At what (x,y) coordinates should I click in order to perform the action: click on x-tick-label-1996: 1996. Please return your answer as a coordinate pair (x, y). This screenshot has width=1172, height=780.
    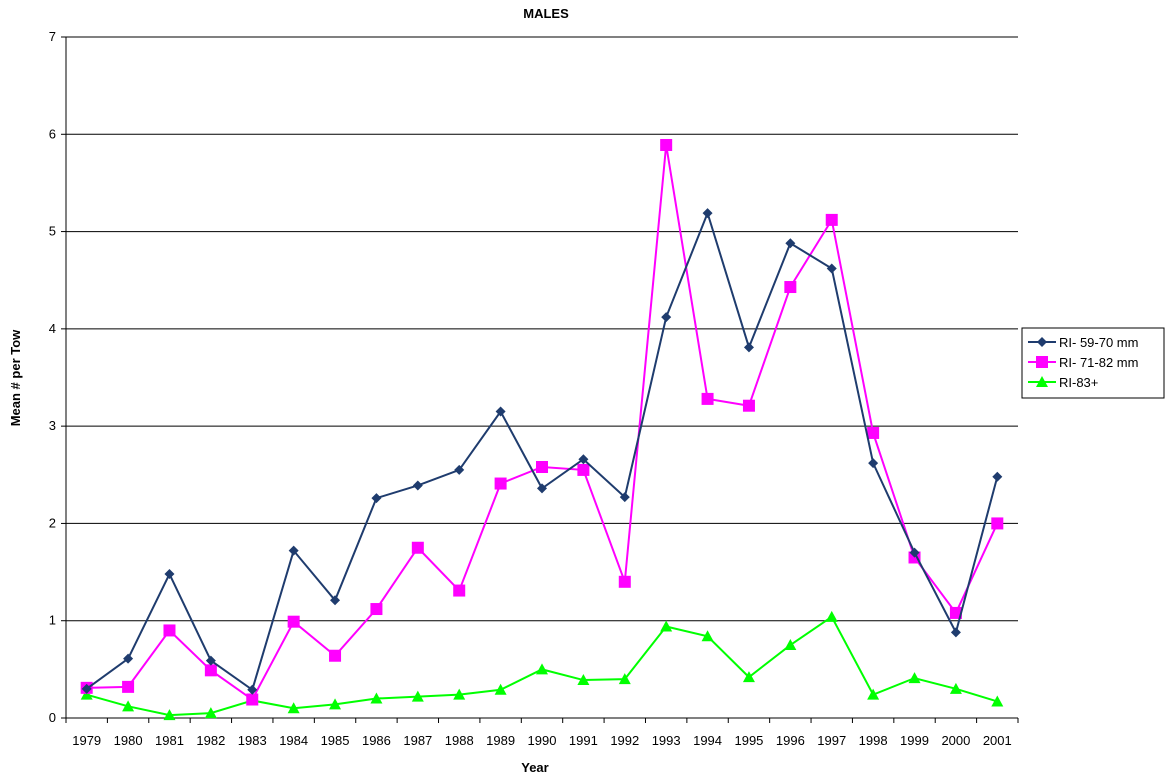
    Looking at the image, I should click on (790, 740).